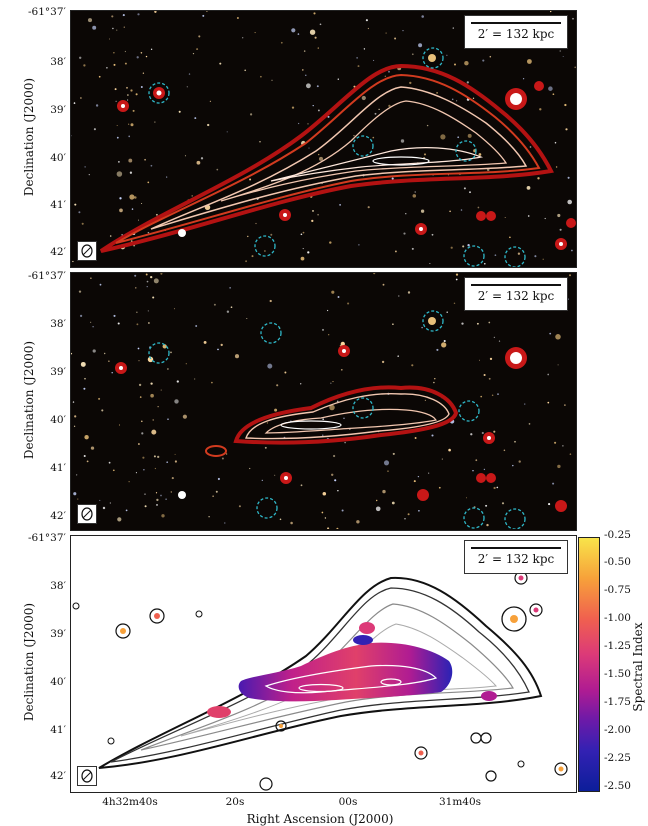  What do you see at coordinates (332, 421) in the screenshot?
I see `radio-contours` at bounding box center [332, 421].